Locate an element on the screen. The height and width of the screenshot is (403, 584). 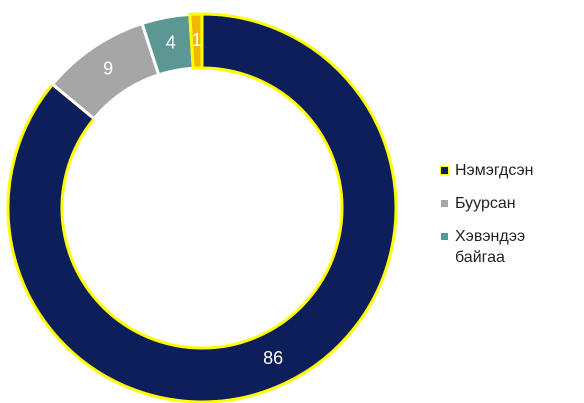
data-label: 1 is located at coordinates (197, 40).